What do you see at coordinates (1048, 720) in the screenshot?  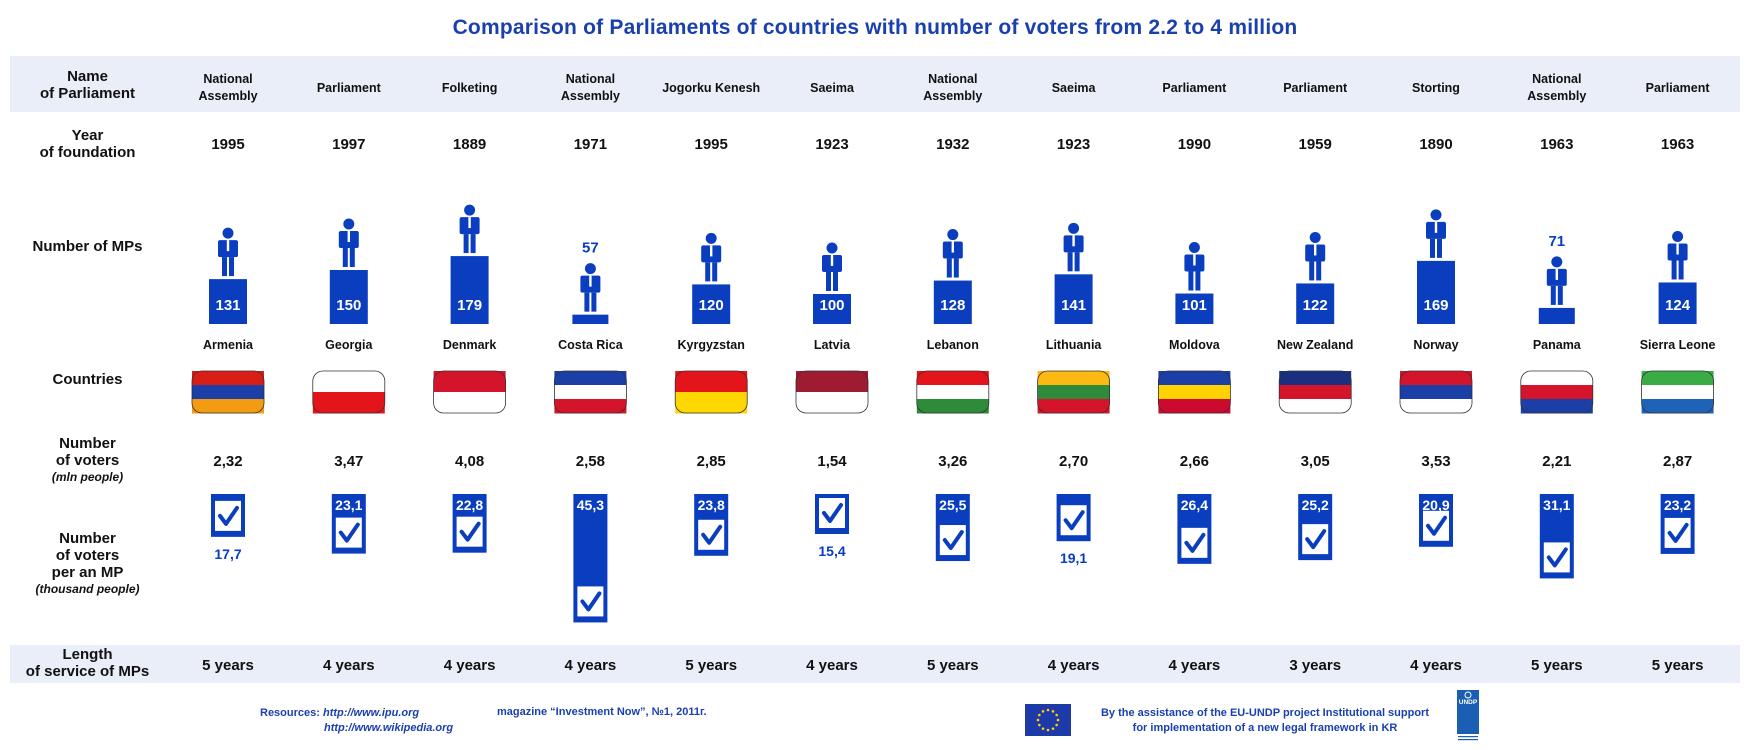 I see `eu-flag-icon` at bounding box center [1048, 720].